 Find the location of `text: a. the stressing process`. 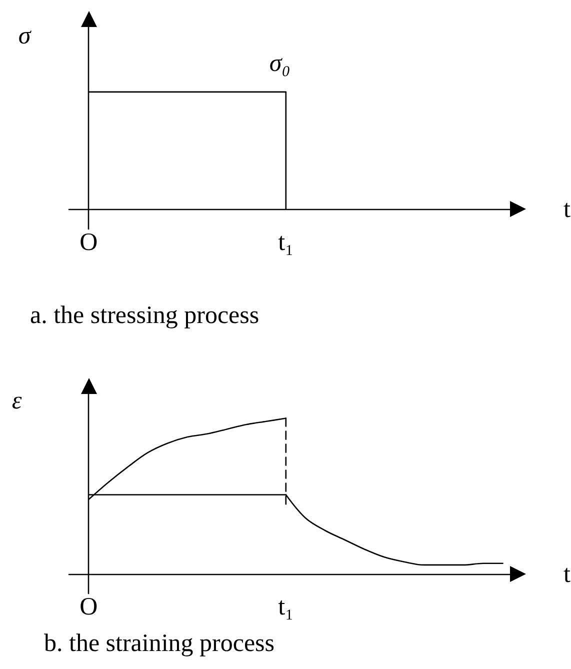

text: a. the stressing process is located at coordinates (145, 315).